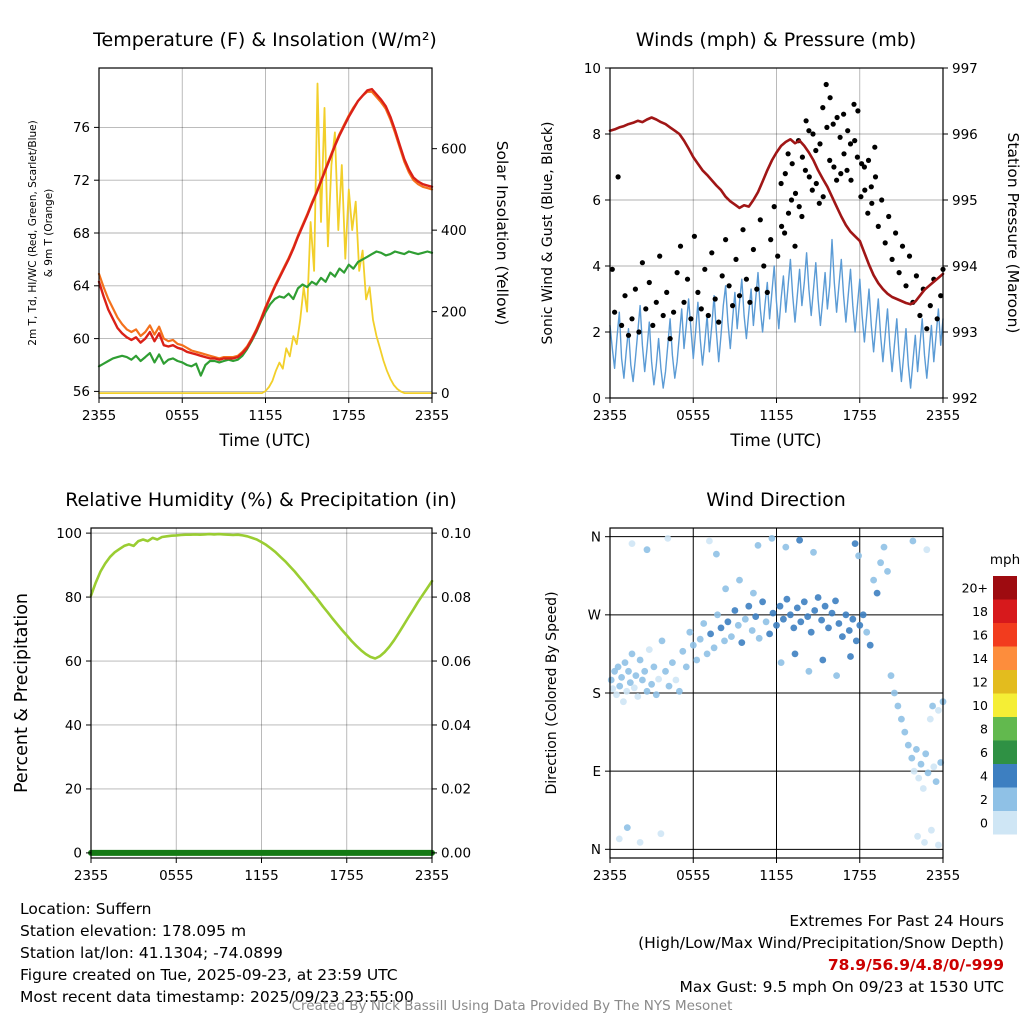 This screenshot has width=1024, height=1024. Describe the element at coordinates (980, 658) in the screenshot. I see `colorbar-label: 14` at that location.